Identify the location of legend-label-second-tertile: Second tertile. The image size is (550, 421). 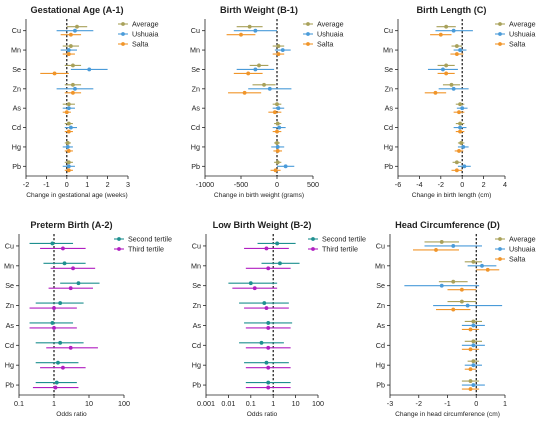
(344, 239).